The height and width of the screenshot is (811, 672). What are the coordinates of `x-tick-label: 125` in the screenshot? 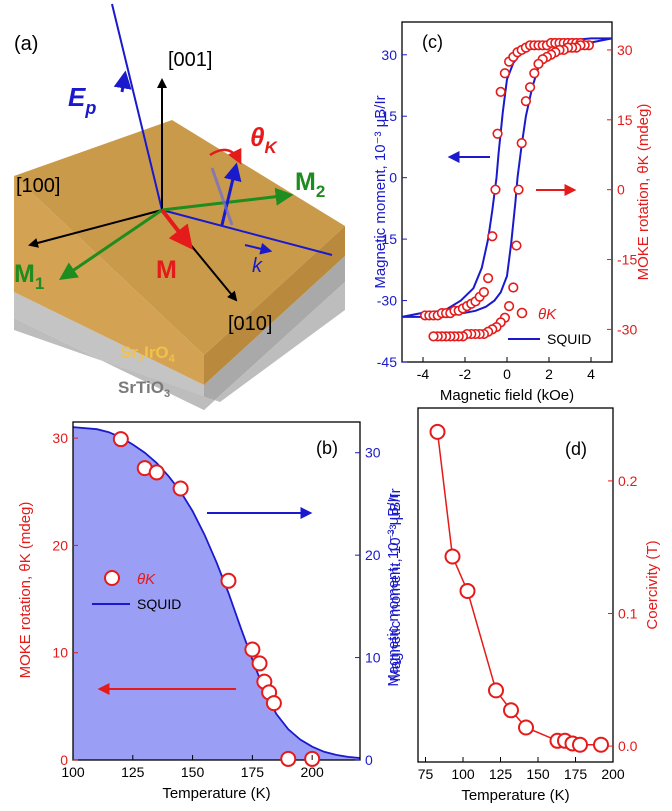 It's located at (501, 774).